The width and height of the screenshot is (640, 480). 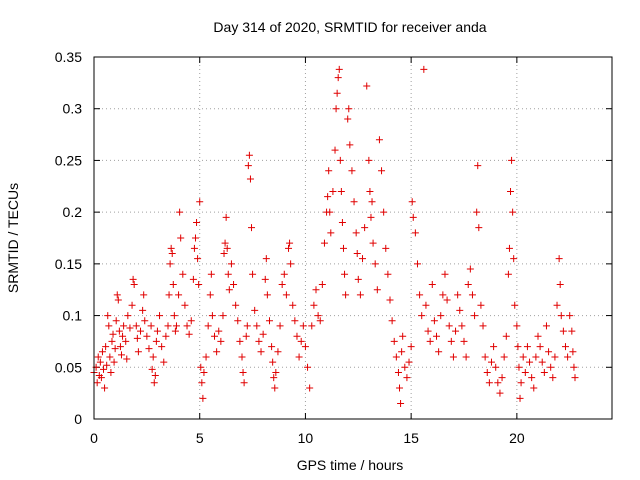 I want to click on y-tick-label: 0.35, so click(x=68, y=57).